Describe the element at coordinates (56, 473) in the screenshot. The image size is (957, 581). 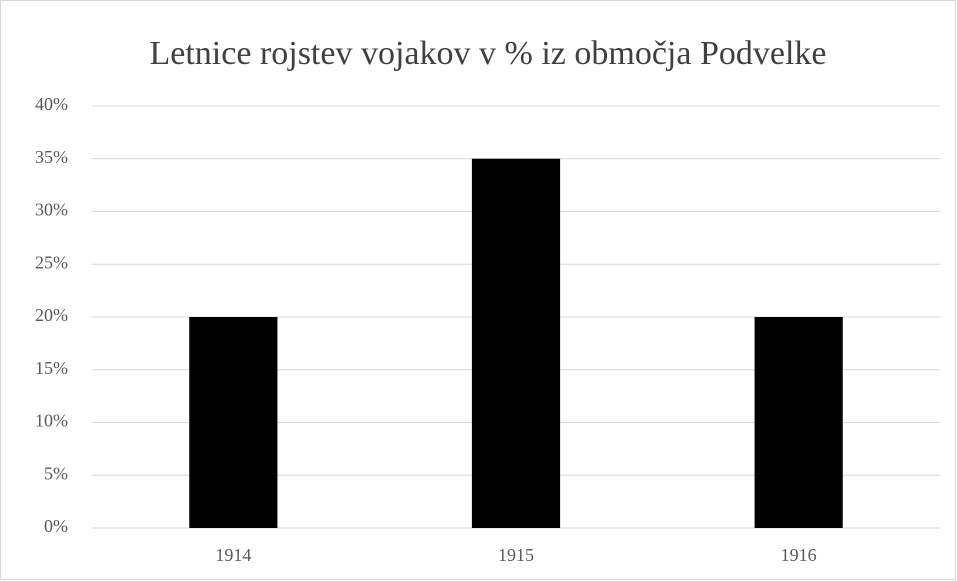
I see `y-tick-label: 5%` at that location.